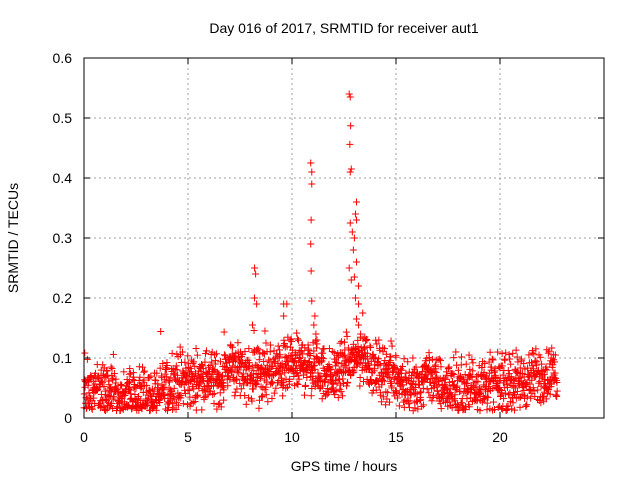 The width and height of the screenshot is (640, 480). Describe the element at coordinates (63, 118) in the screenshot. I see `y-tick-label: 0.5` at that location.